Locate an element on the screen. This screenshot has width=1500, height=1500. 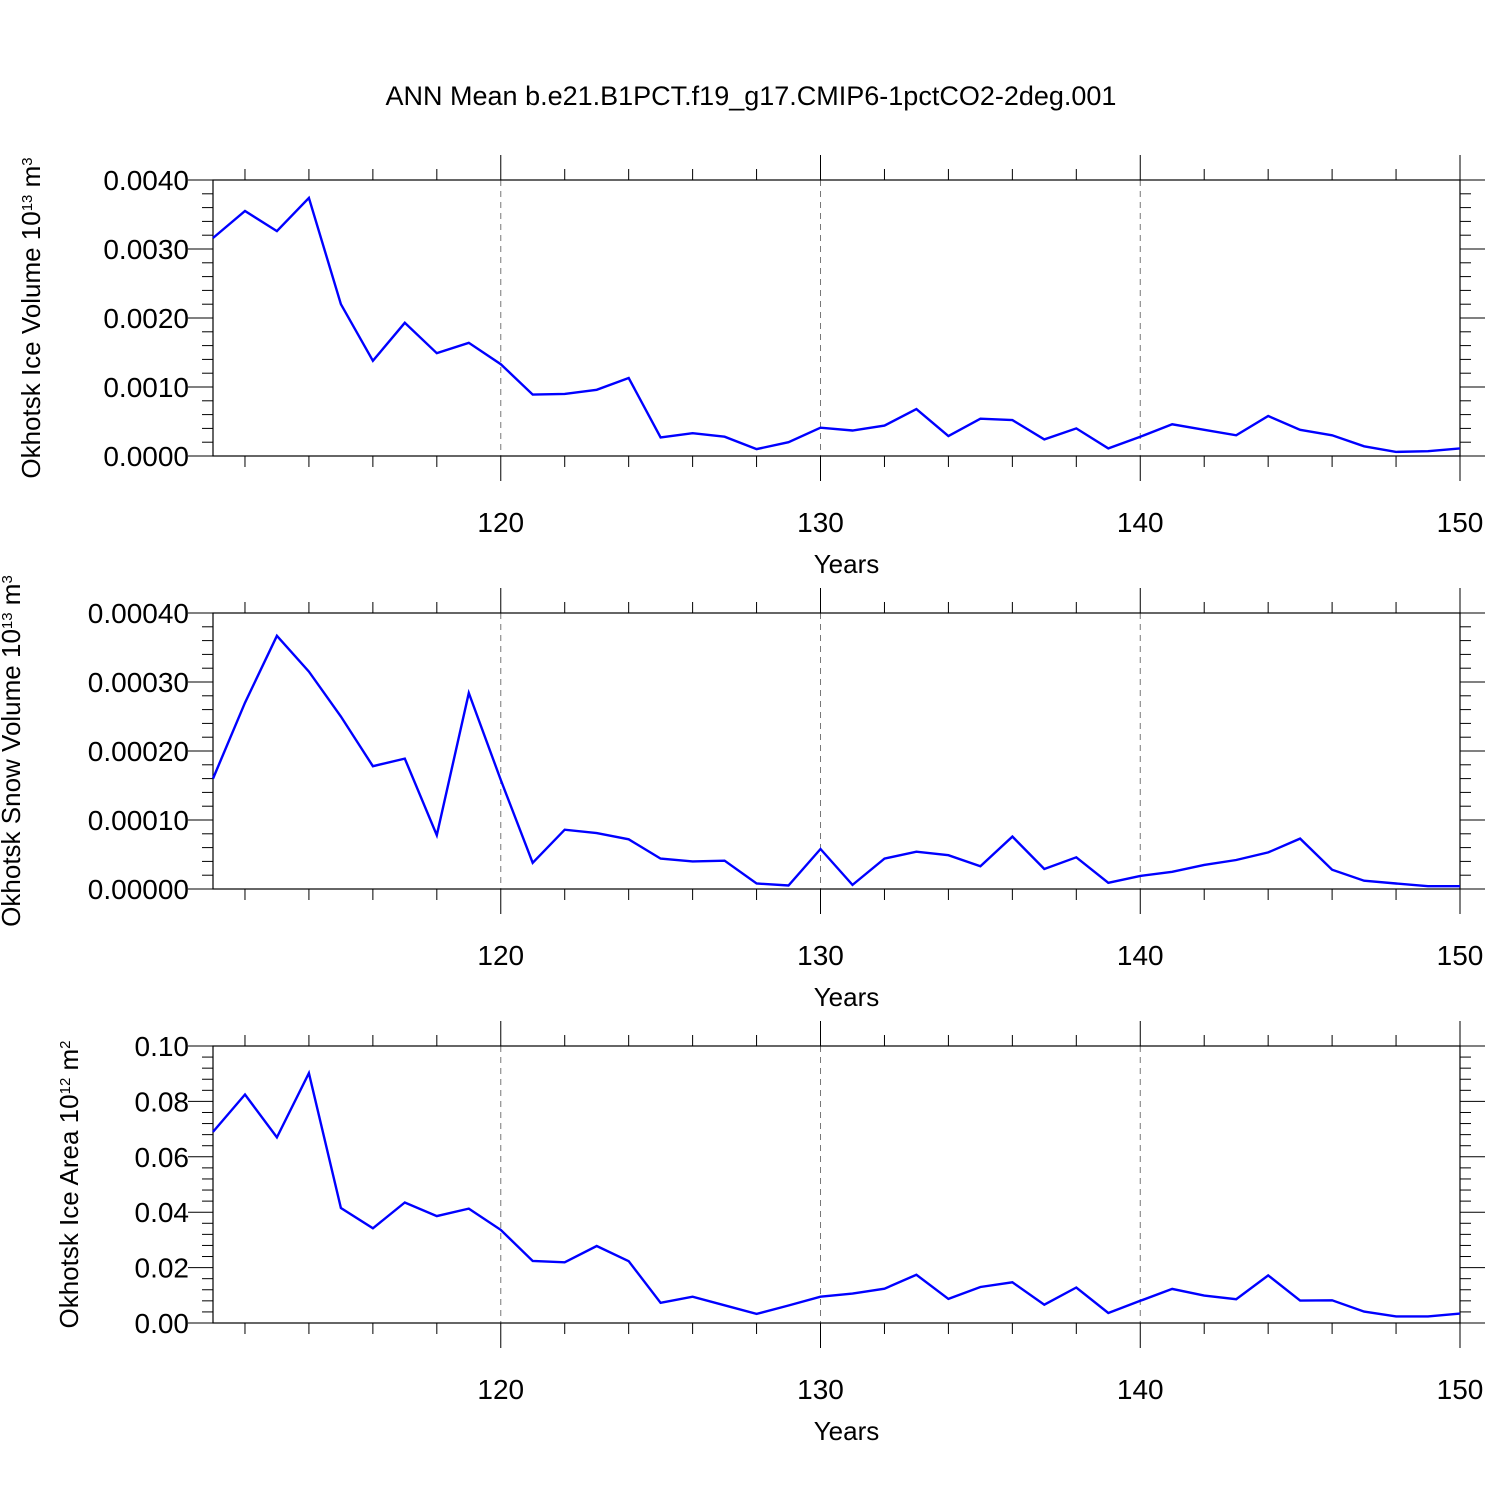
y-tick-label: 0.0000 is located at coordinates (146, 456).